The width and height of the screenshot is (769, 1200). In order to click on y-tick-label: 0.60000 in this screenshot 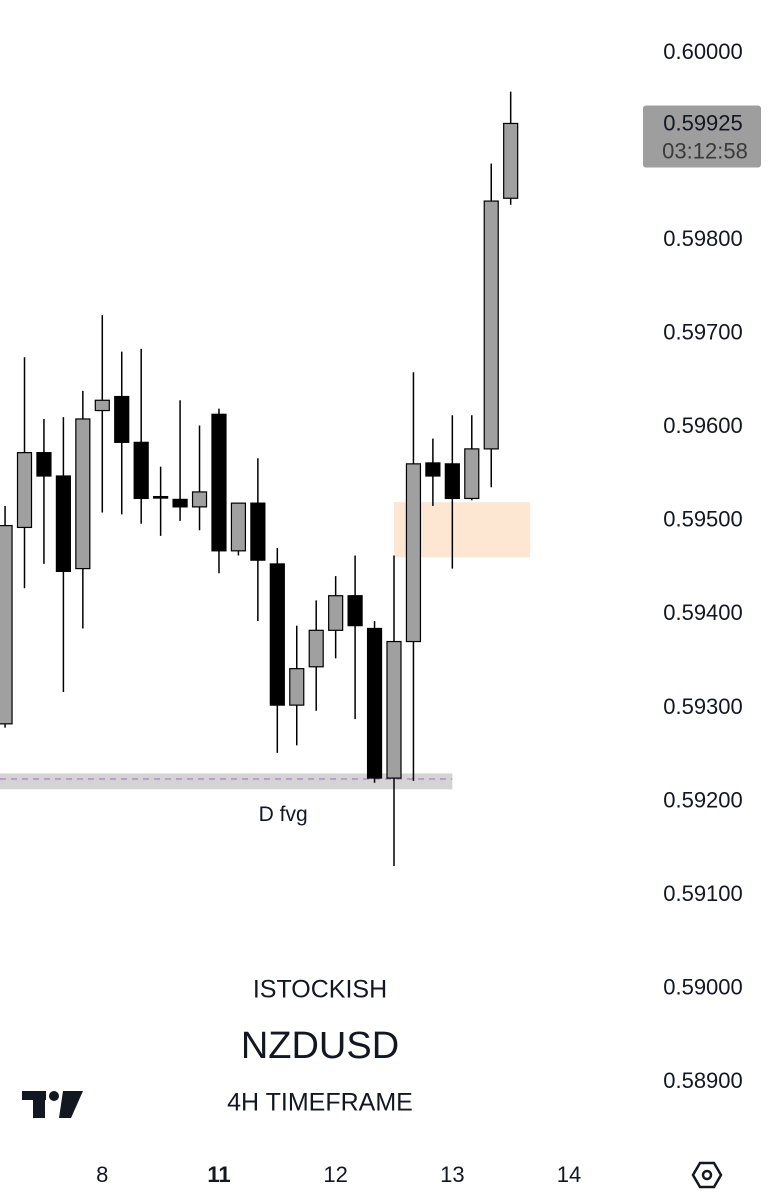, I will do `click(703, 51)`.